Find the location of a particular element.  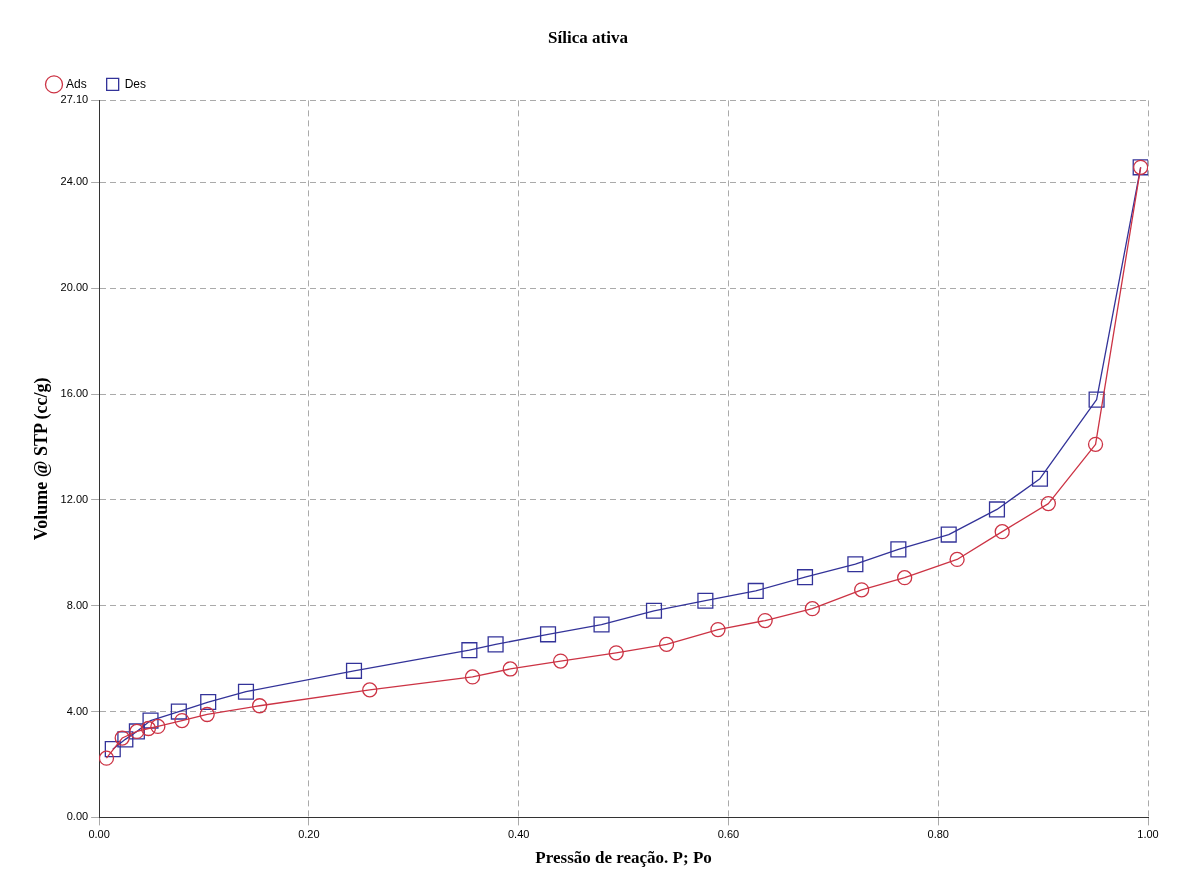

y-axis-title: Volume @ STP (cc/g) is located at coordinates (42, 459).